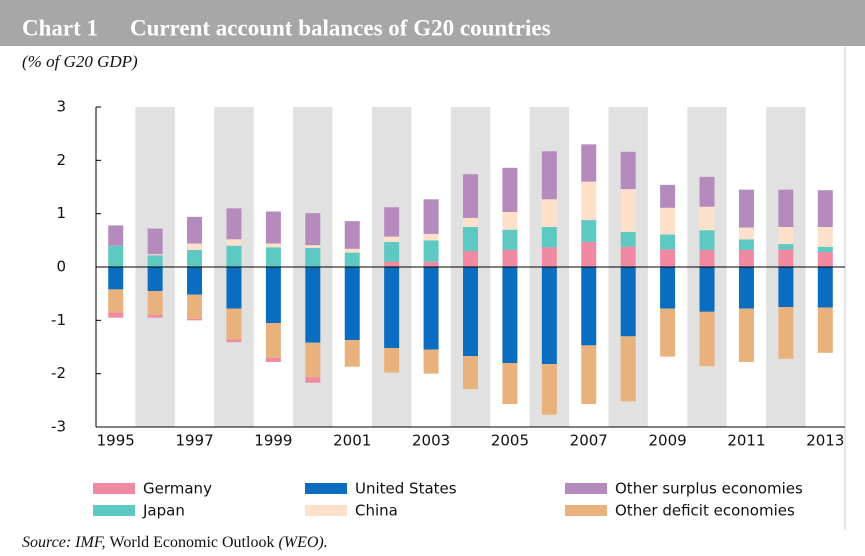 The height and width of the screenshot is (556, 865). Describe the element at coordinates (163, 511) in the screenshot. I see `legend-label: Japan` at that location.